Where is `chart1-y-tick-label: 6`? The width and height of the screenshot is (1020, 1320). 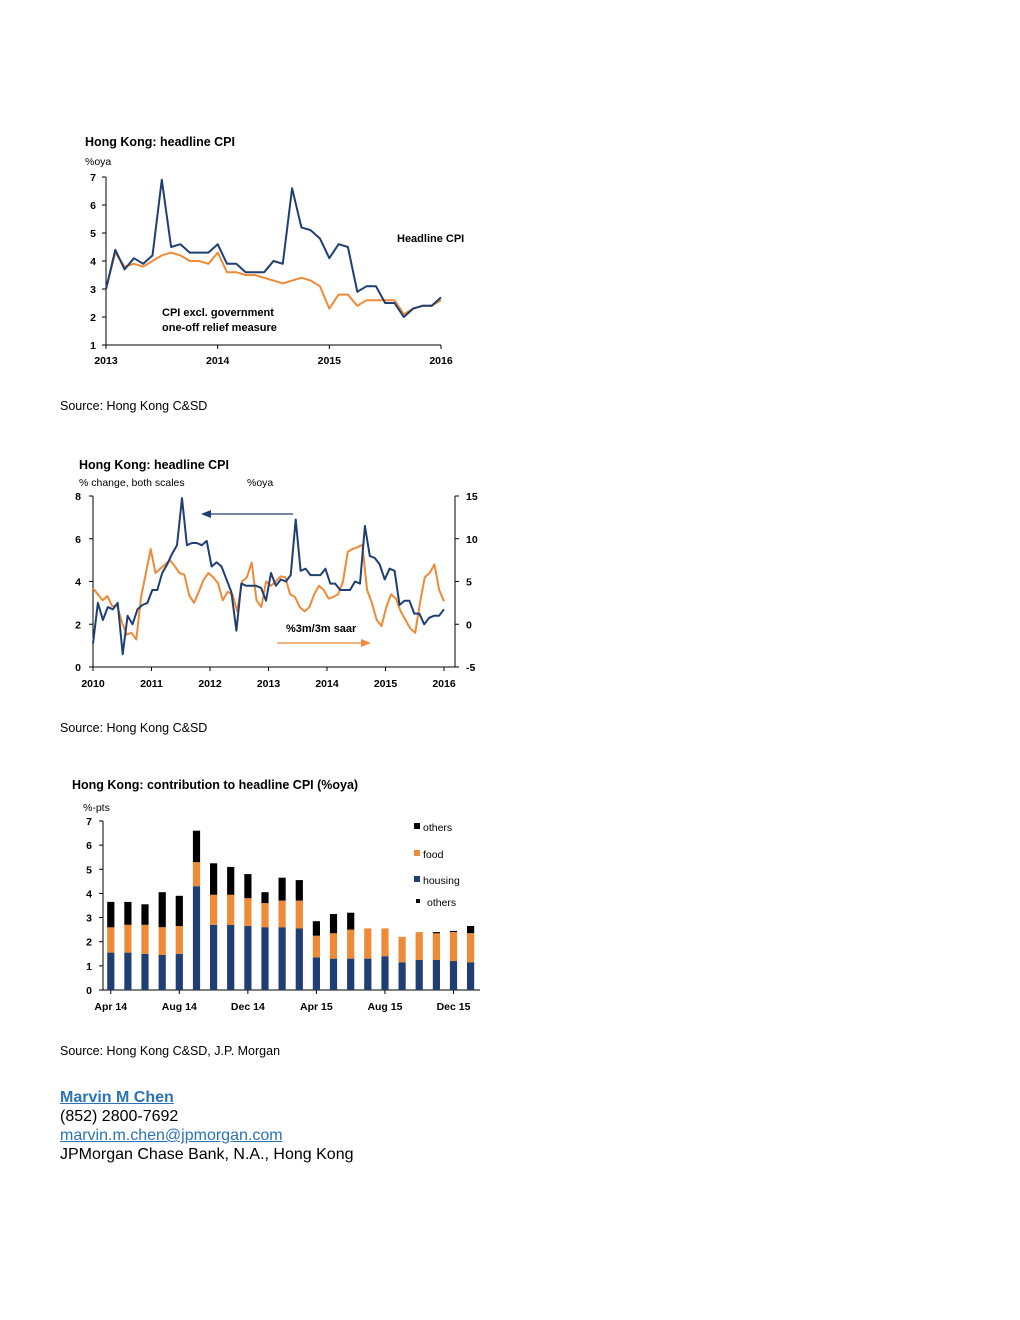
chart1-y-tick-label: 6 is located at coordinates (93, 206).